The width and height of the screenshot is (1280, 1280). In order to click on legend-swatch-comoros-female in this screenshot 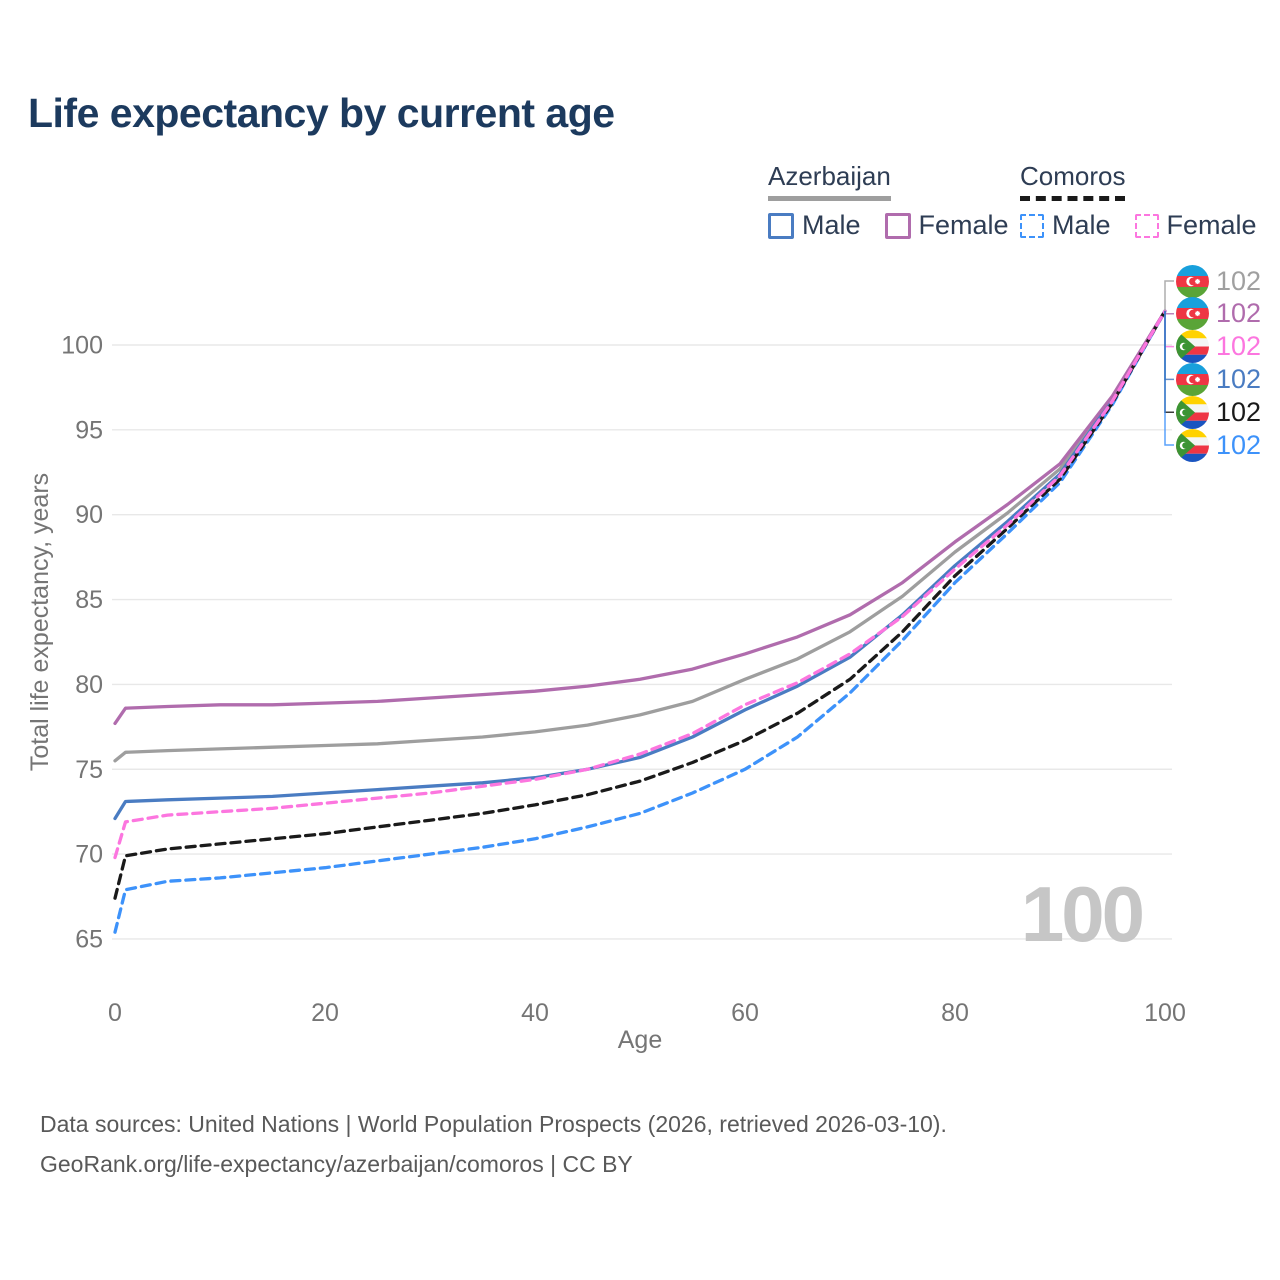, I will do `click(1146, 225)`.